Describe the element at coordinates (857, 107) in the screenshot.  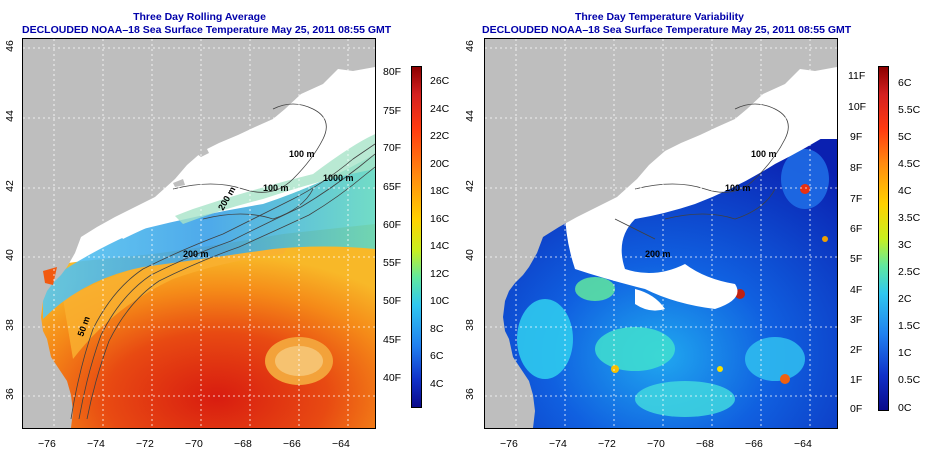
I see `cbar-label-f: 10F` at that location.